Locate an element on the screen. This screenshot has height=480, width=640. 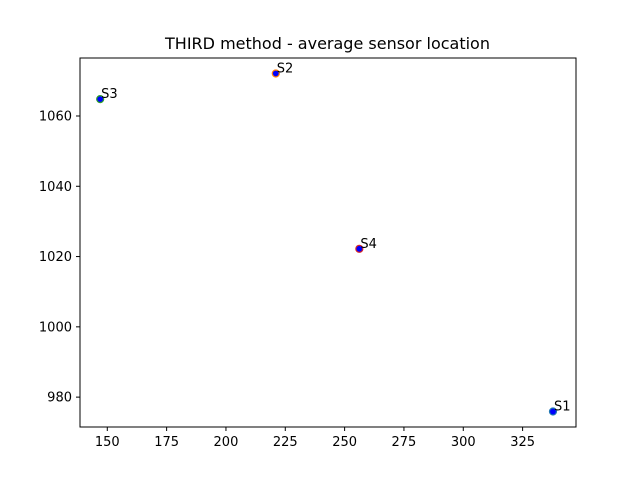
data-point-label: S3 is located at coordinates (109, 94).